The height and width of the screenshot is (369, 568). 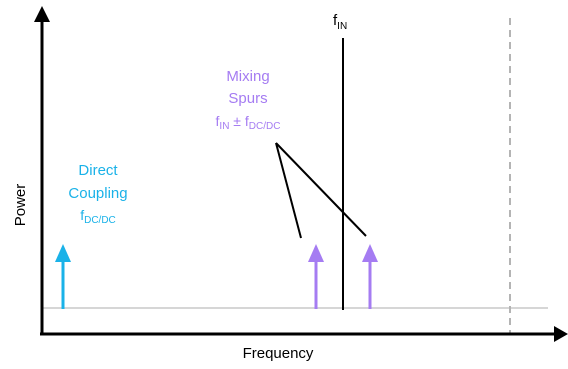 I want to click on pointer-line-right, so click(x=321, y=189).